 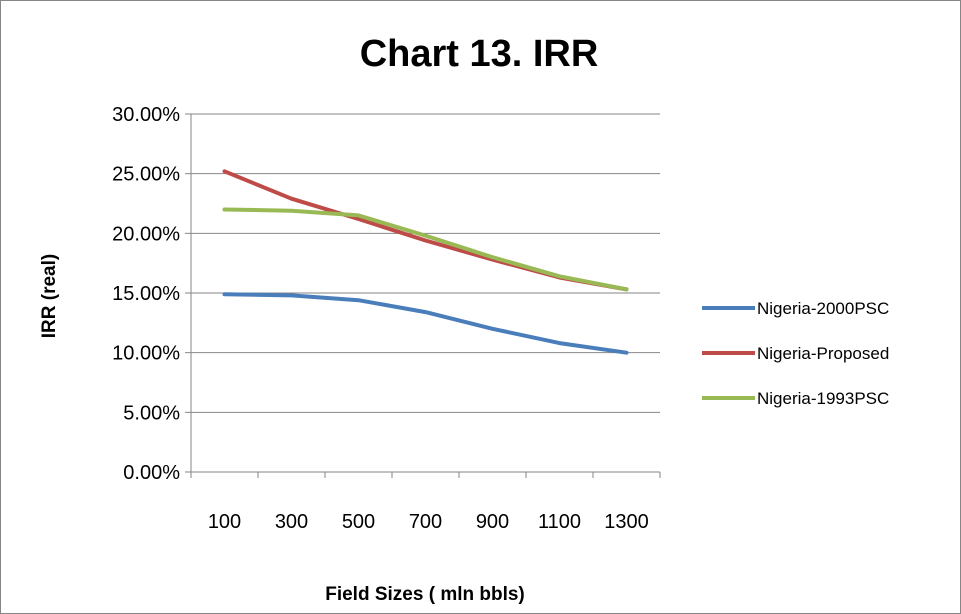 I want to click on y-tick-labels: 0.00% 5.00% 10.00% 15.00% 20.00% 25.00% 30.00%, so click(x=146, y=294).